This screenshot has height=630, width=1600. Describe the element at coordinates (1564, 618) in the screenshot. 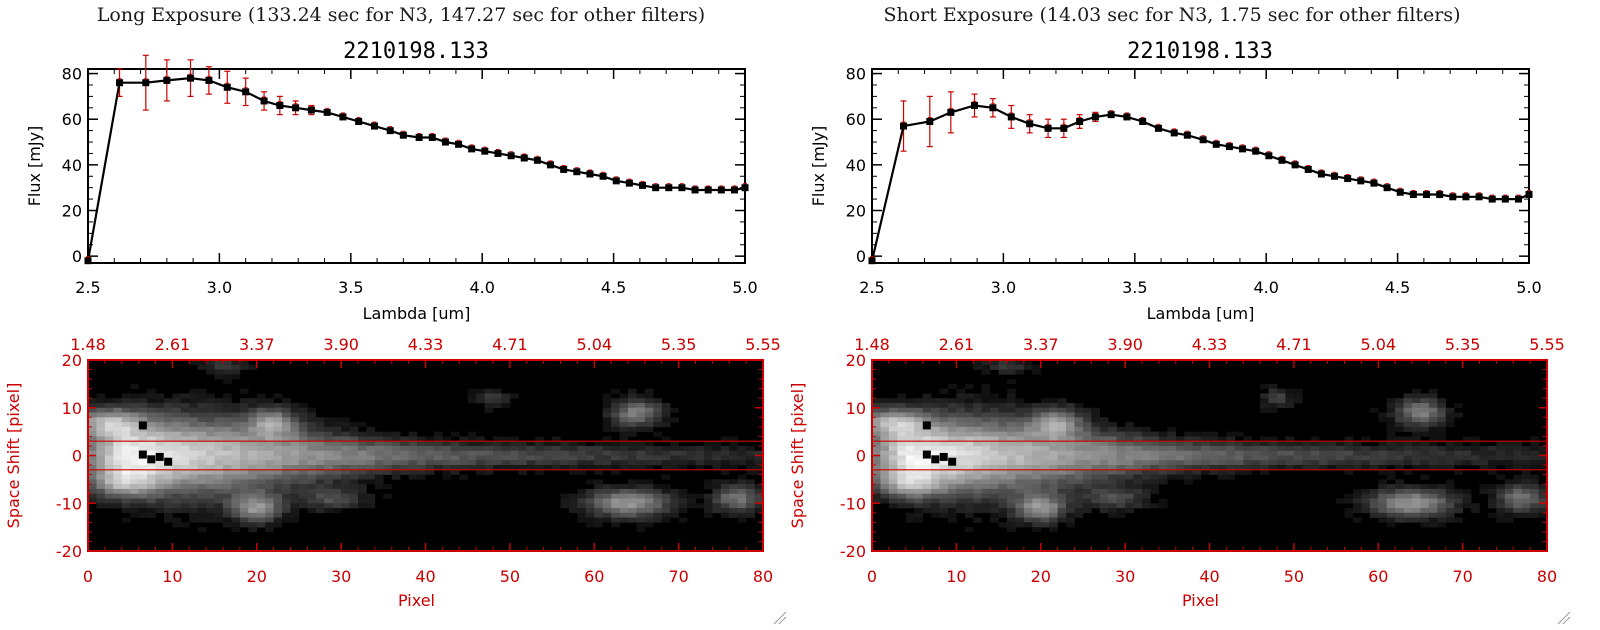

I see `resize-grip-right` at that location.